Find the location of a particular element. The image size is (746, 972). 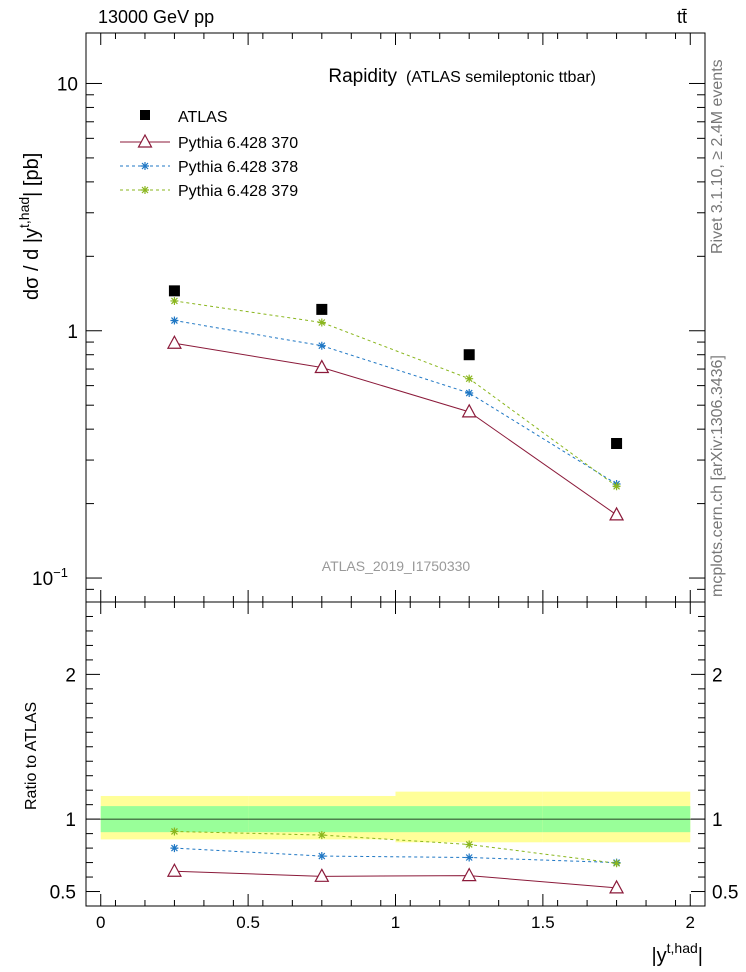

x-tick-label: 2 is located at coordinates (690, 922).